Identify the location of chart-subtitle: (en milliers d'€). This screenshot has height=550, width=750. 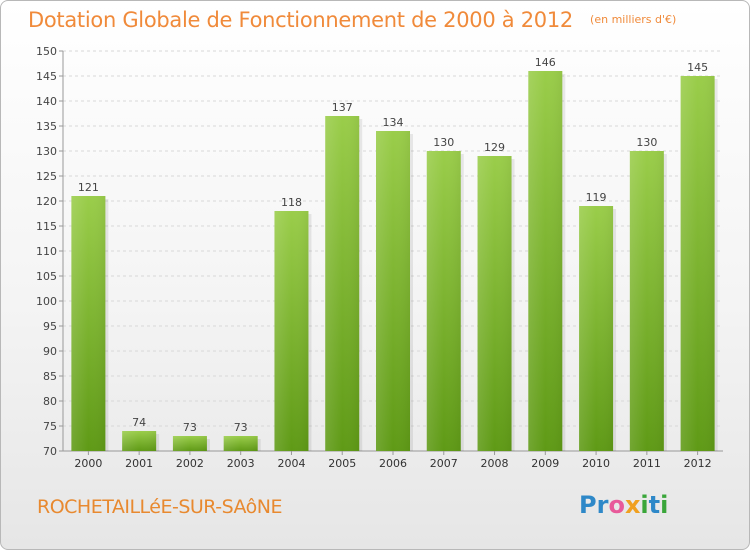
(633, 19).